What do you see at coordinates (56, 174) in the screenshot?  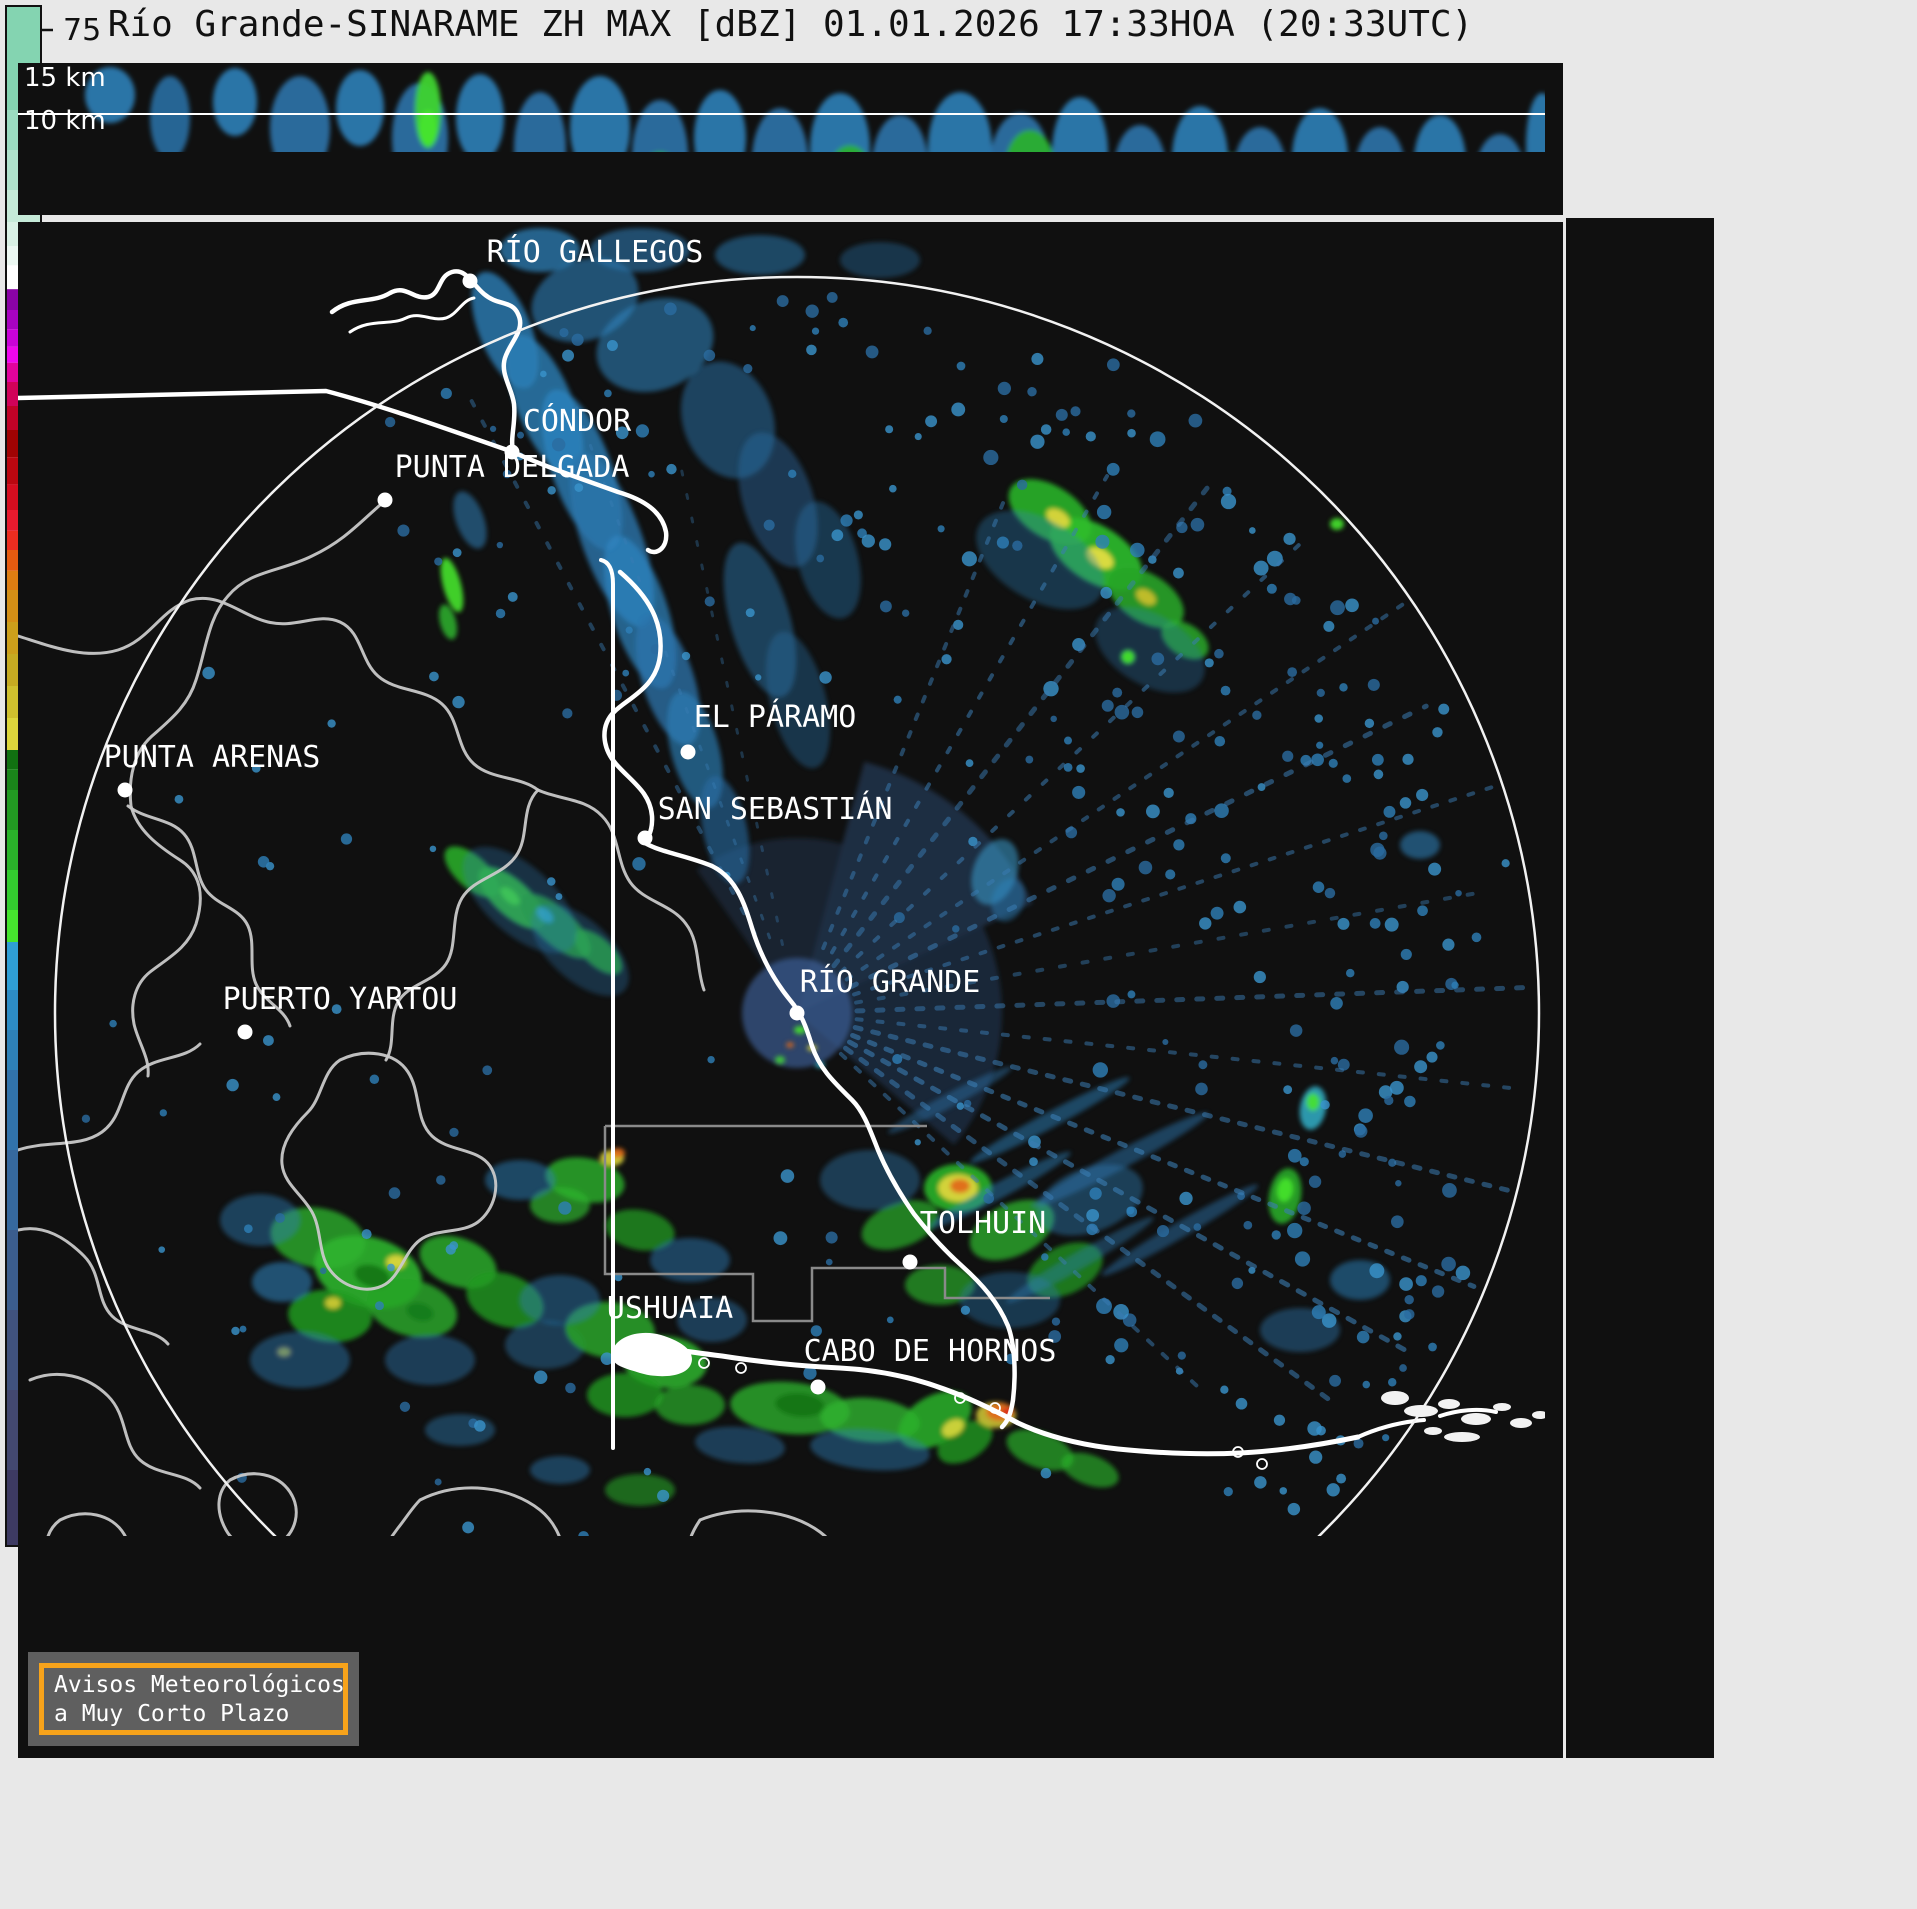 I see `top-profile-height-label: 5 km` at bounding box center [56, 174].